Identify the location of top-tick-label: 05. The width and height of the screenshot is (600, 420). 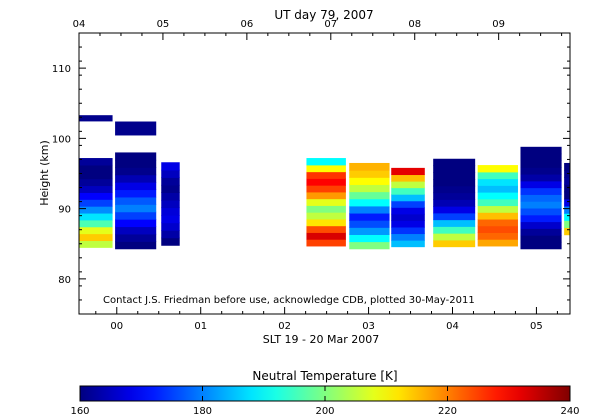
(163, 24).